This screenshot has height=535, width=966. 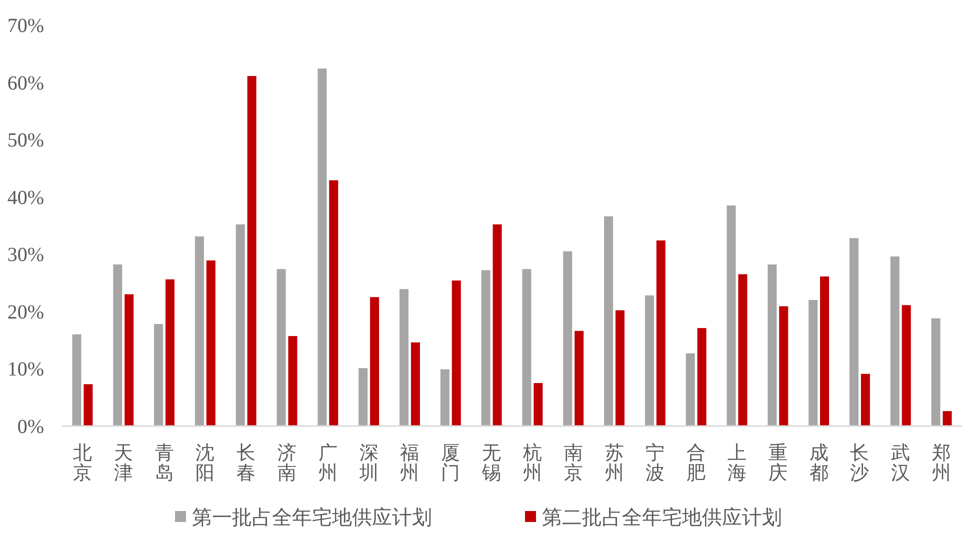 I want to click on x-tick-label: 天津, so click(x=123, y=463).